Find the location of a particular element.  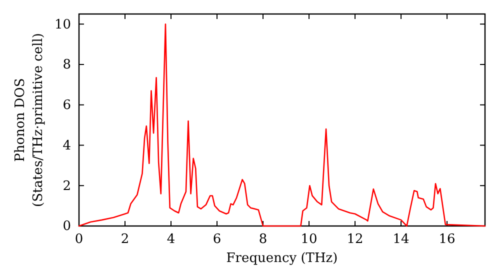

y-tick-label: 10 is located at coordinates (62, 24).